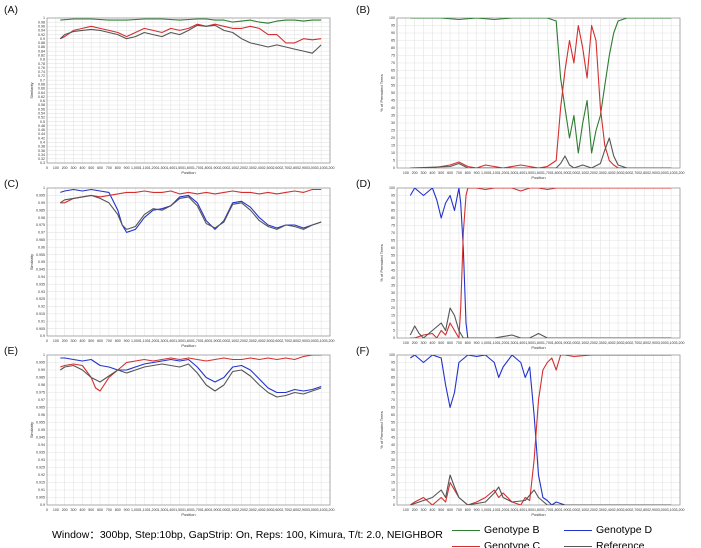 This screenshot has width=701, height=548. What do you see at coordinates (565, 343) in the screenshot?
I see `x-tick-label: 1,900` at bounding box center [565, 343].